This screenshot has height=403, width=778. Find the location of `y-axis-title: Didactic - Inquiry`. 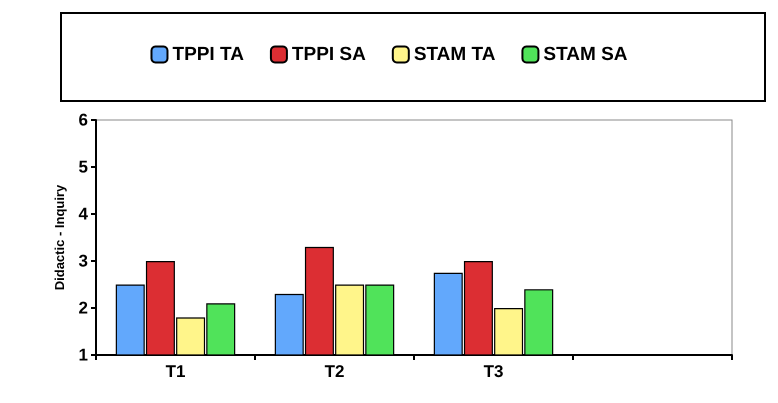

y-axis-title: Didactic - Inquiry is located at coordinates (59, 237).